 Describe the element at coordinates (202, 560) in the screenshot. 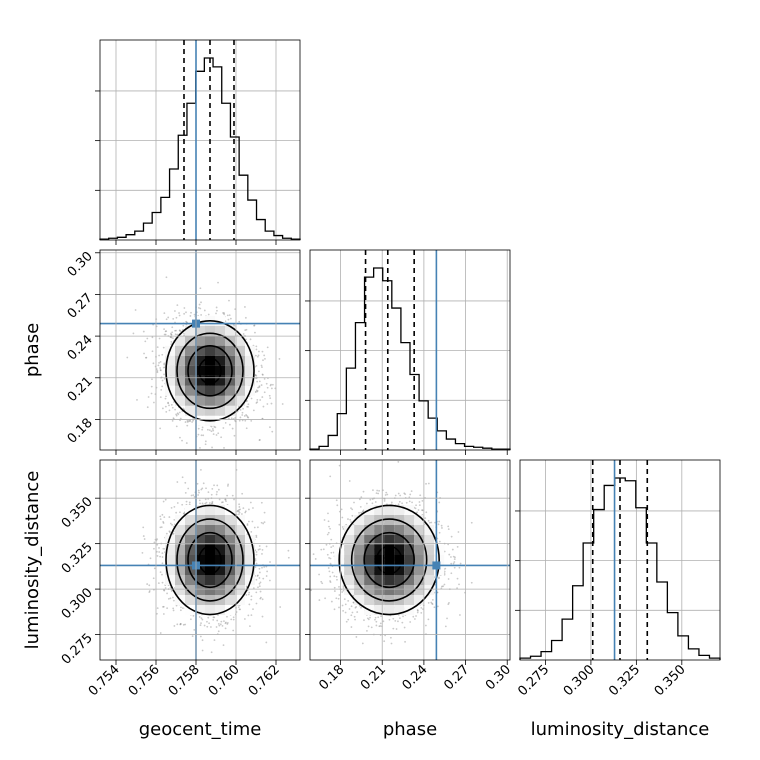

I see `2d-panel-luminosity_distance-vs-geocent_time` at that location.